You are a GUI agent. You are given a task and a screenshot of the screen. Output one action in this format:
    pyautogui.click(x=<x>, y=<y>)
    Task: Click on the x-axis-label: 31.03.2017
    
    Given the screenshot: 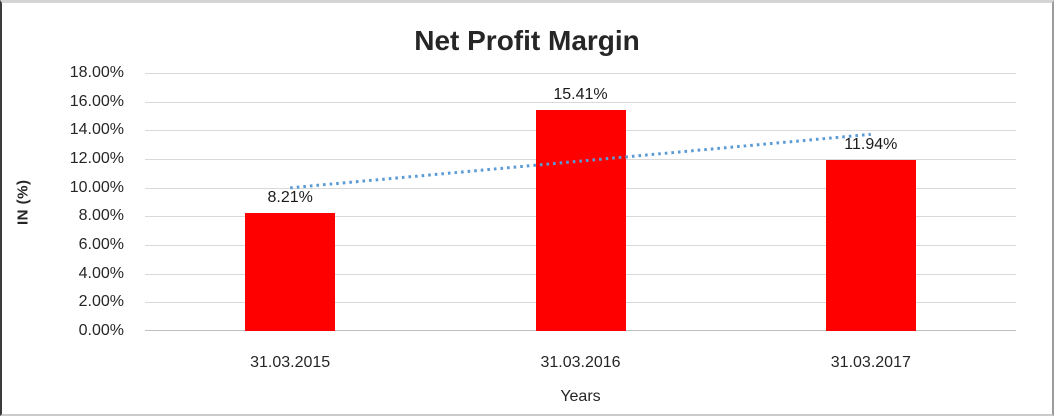 What is the action you would take?
    pyautogui.click(x=870, y=362)
    